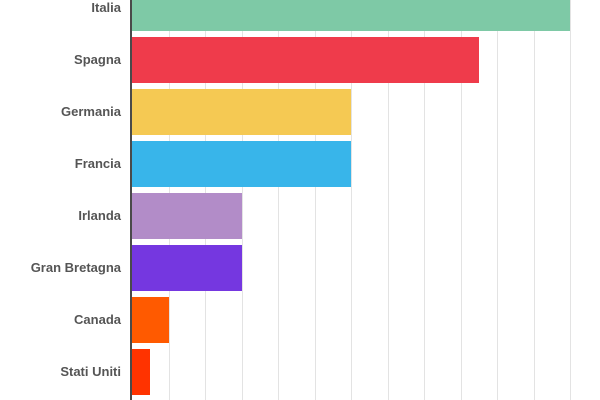 The height and width of the screenshot is (400, 600). Describe the element at coordinates (97, 319) in the screenshot. I see `category-label: Canada` at that location.